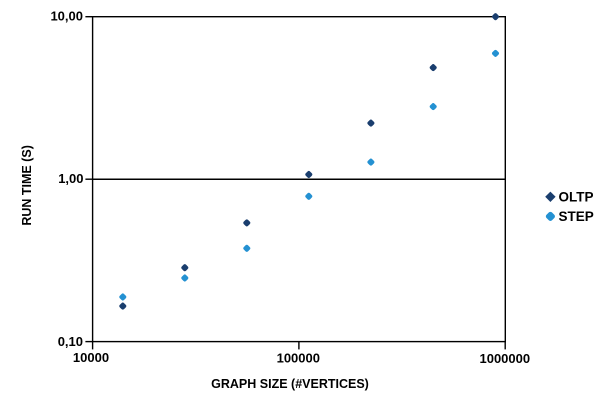  Describe the element at coordinates (504, 358) in the screenshot. I see `svg-text: 1000000` at that location.